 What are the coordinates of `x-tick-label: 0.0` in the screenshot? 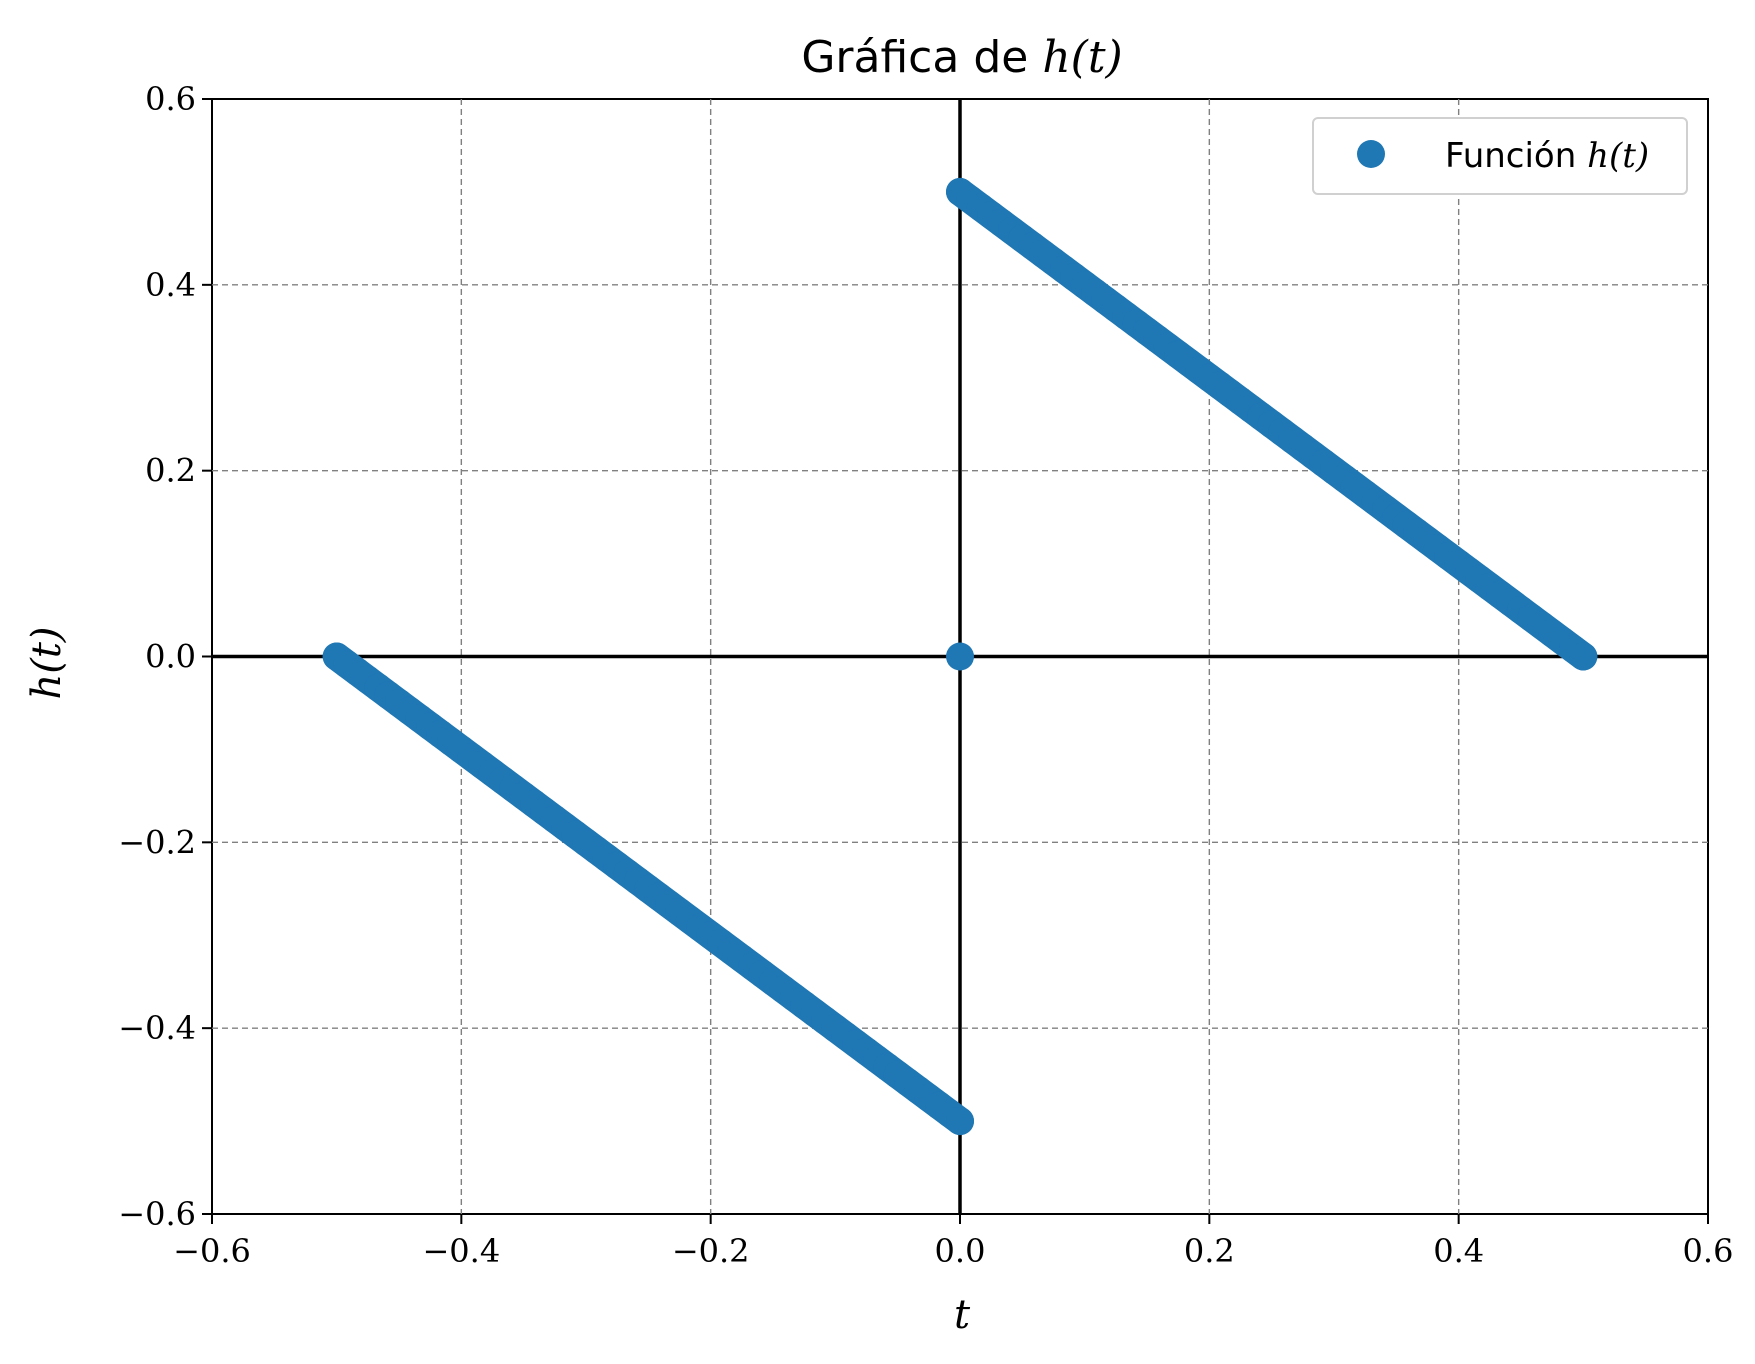 It's located at (960, 1251).